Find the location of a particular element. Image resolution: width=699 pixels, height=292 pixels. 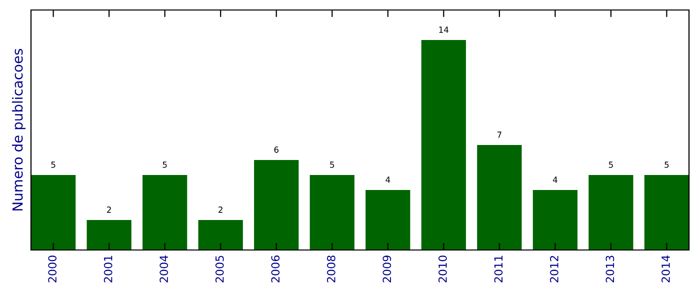

x-tick-label: 2010 is located at coordinates (442, 269).